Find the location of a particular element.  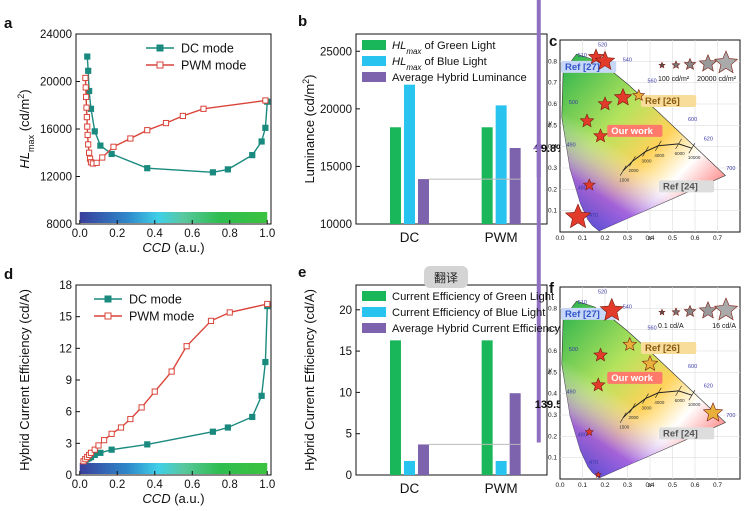

size-legend-max: 16 cd/A is located at coordinates (724, 326).